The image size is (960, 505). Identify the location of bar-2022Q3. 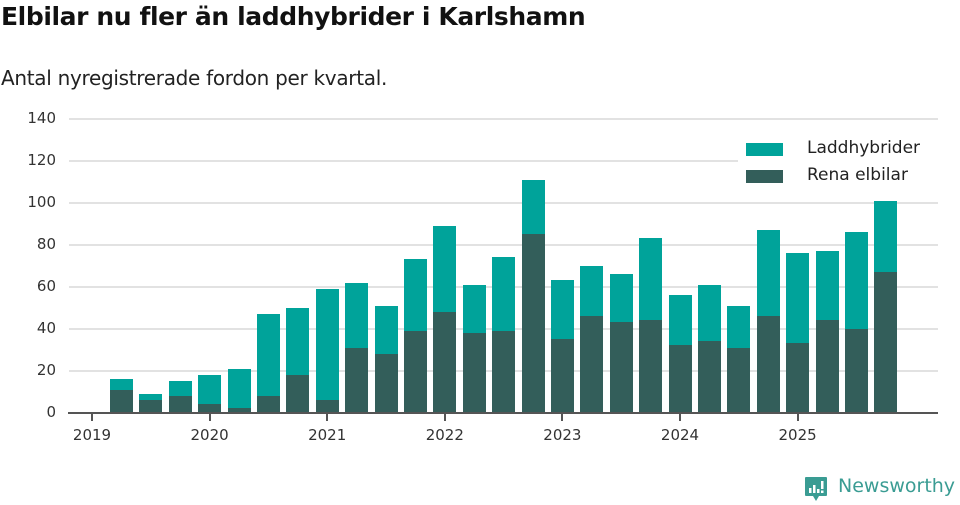
(504, 335).